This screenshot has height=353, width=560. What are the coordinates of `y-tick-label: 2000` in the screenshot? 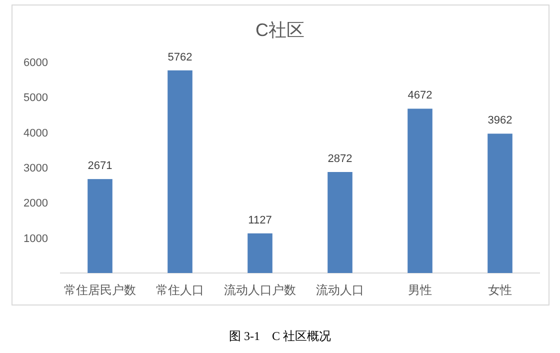 It's located at (36, 204).